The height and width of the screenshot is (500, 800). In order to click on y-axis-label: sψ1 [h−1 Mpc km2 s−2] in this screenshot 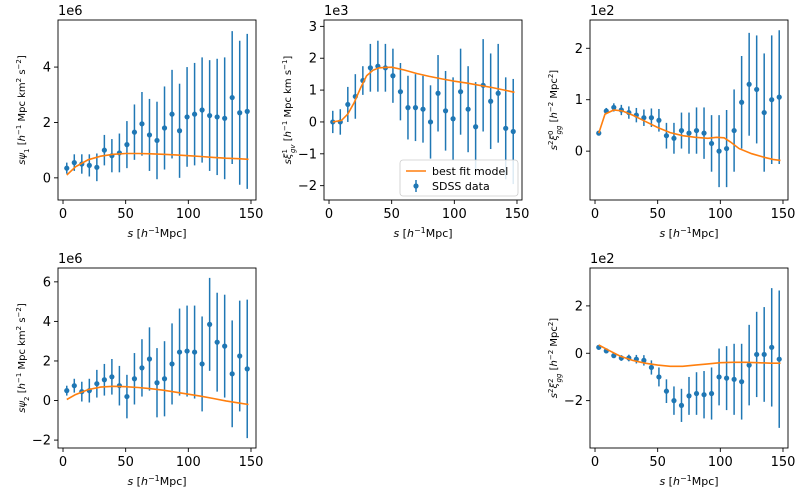, I will do `click(23, 110)`.